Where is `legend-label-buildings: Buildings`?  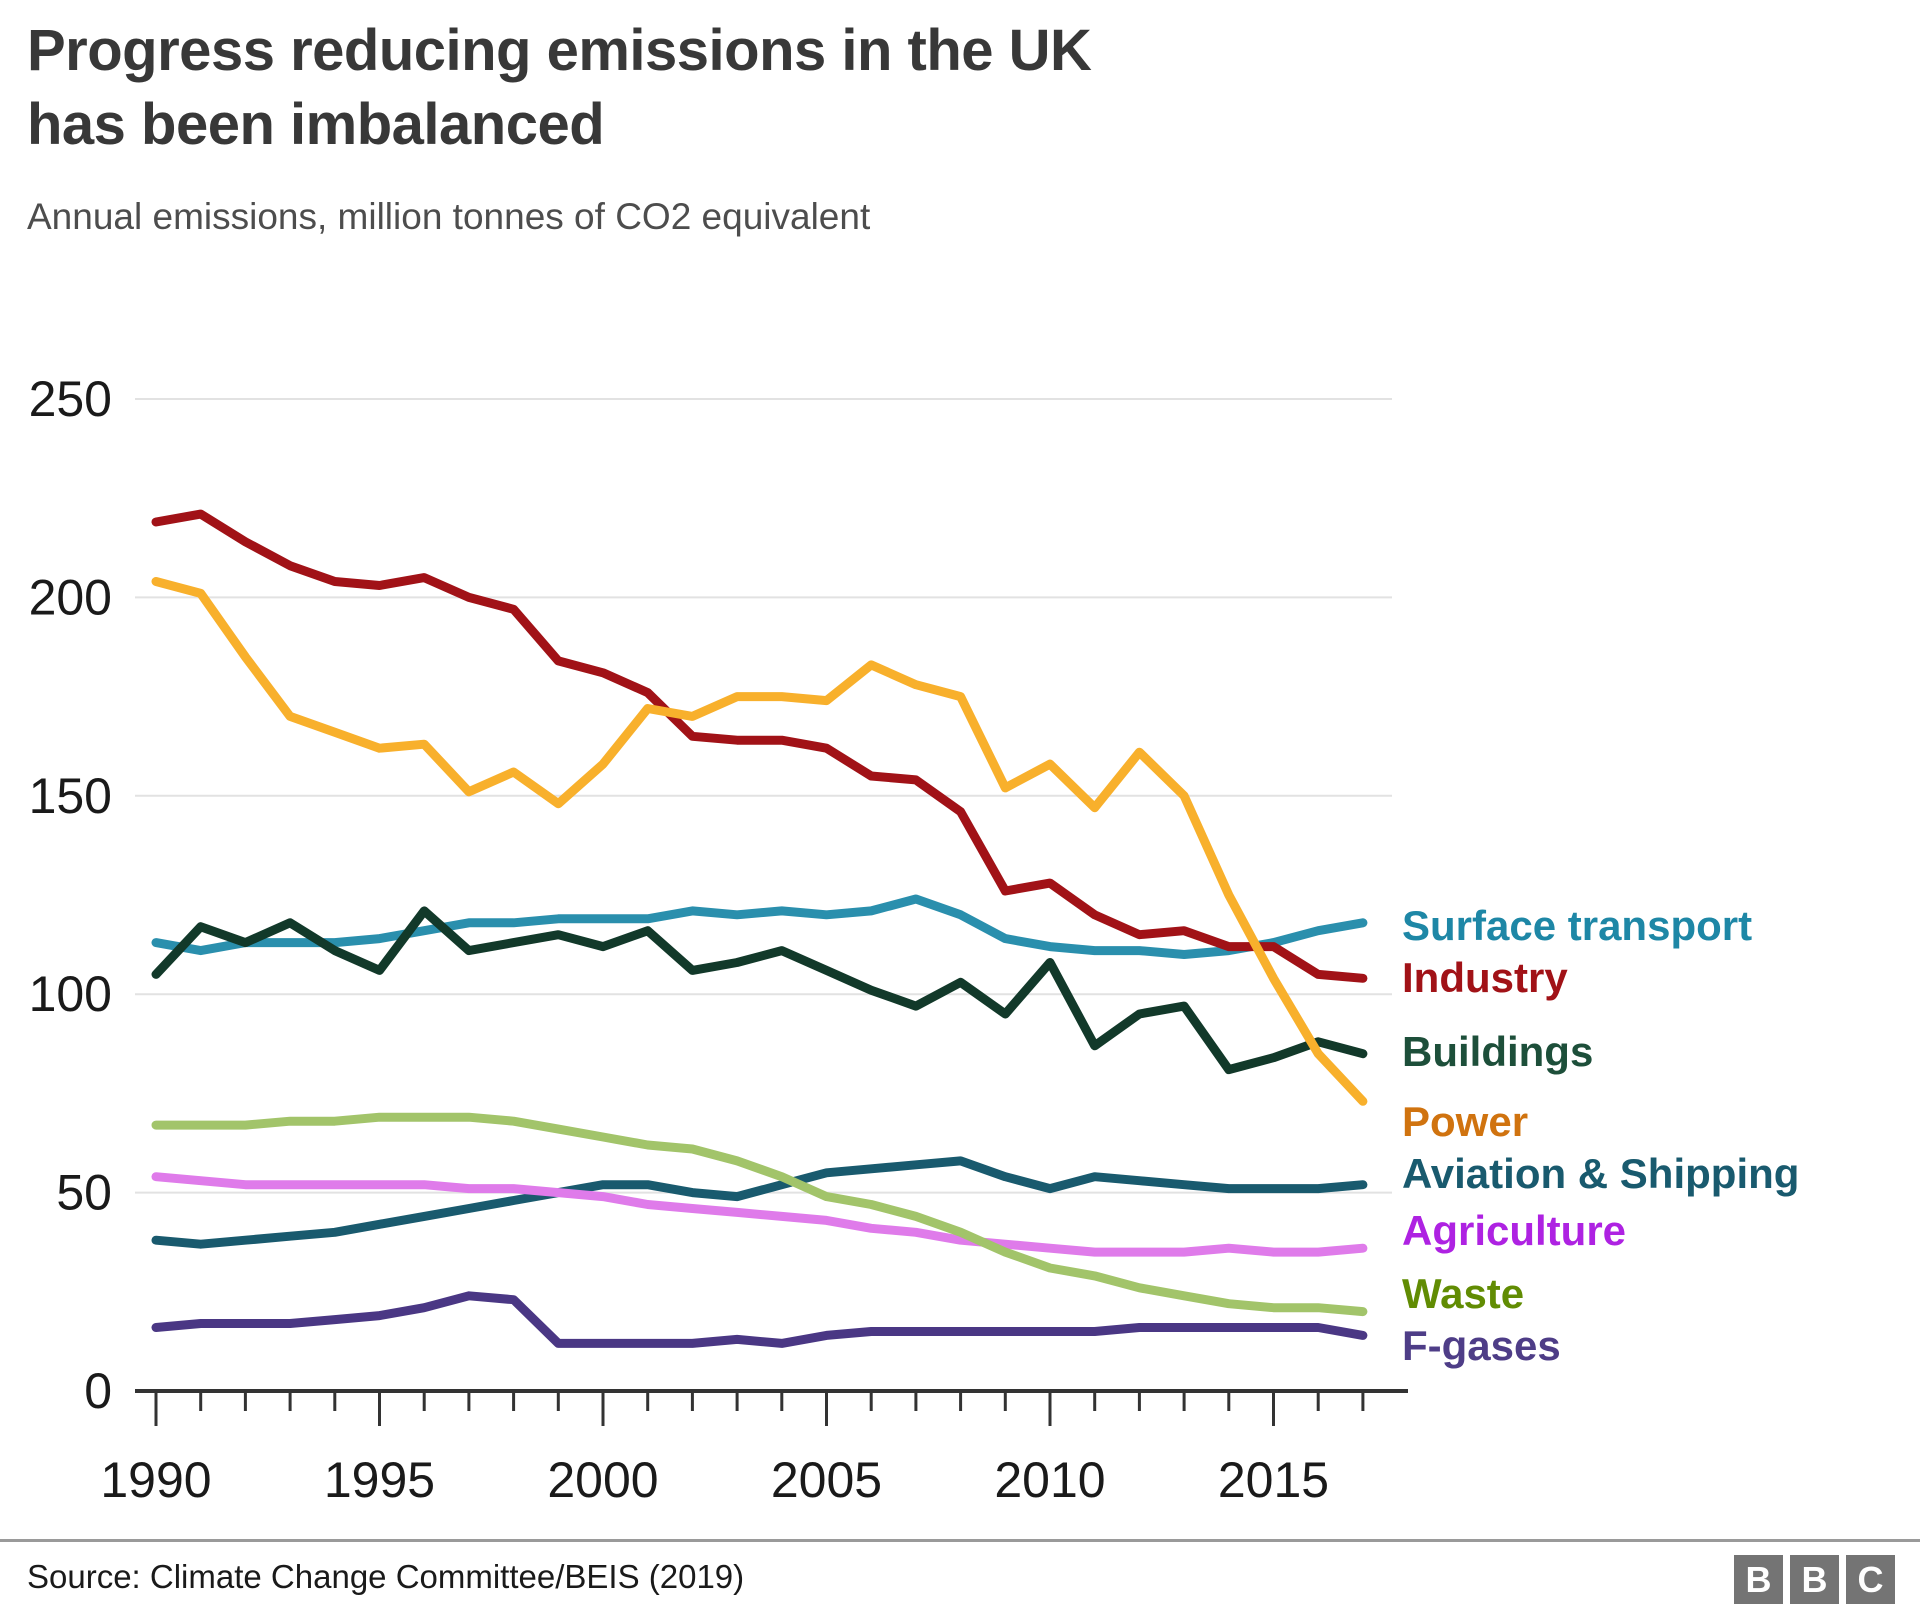
legend-label-buildings: Buildings is located at coordinates (1497, 1051).